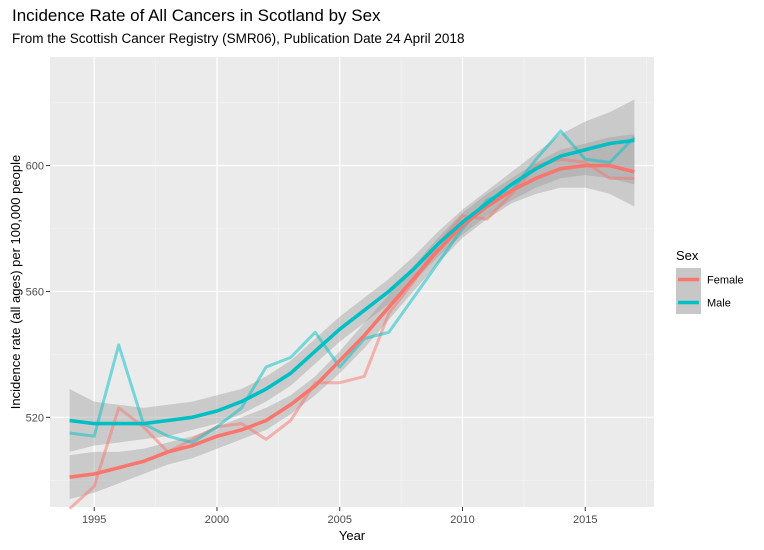 This screenshot has height=550, width=764. What do you see at coordinates (462, 520) in the screenshot?
I see `x-tick-label: 2010` at bounding box center [462, 520].